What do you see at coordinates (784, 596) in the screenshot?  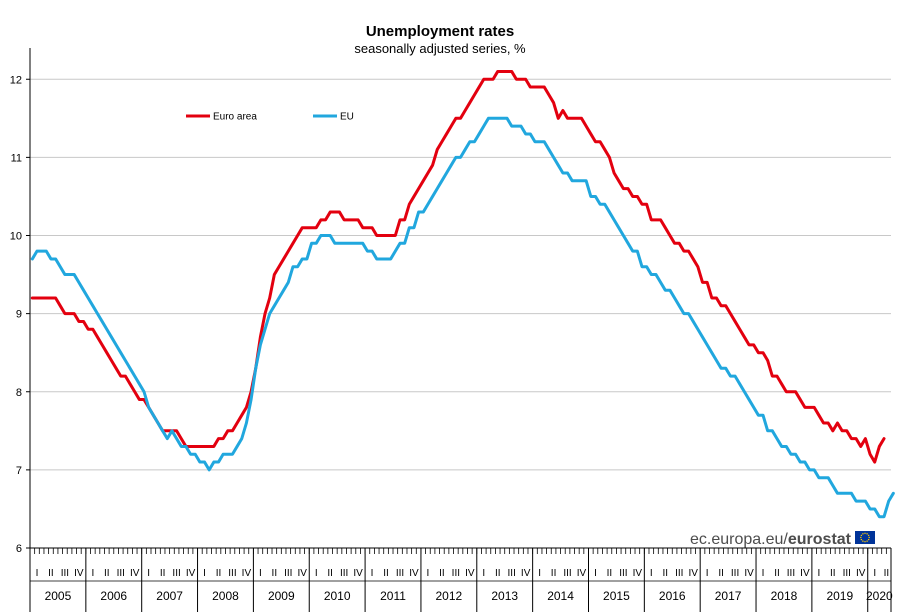 I see `x-year-label: 2018` at bounding box center [784, 596].